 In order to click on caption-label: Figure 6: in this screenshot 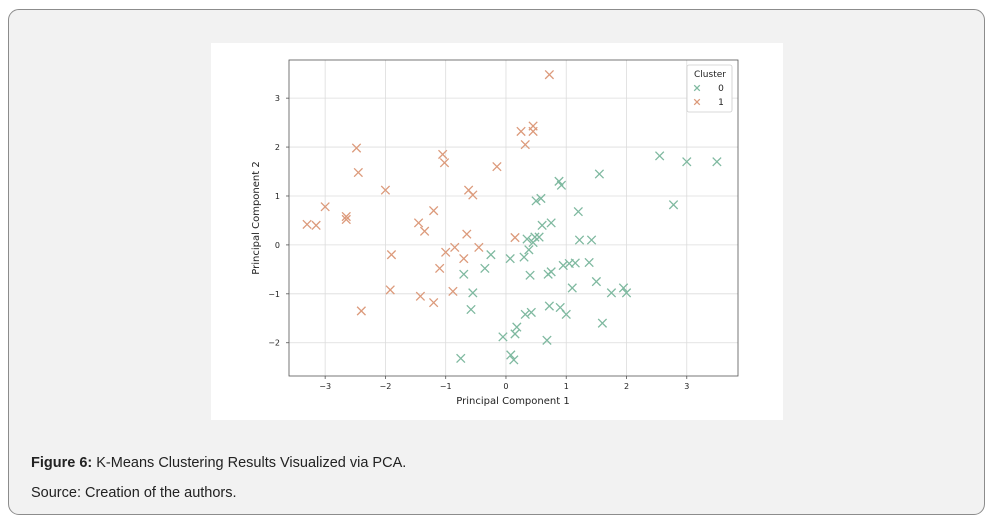, I will do `click(62, 463)`.